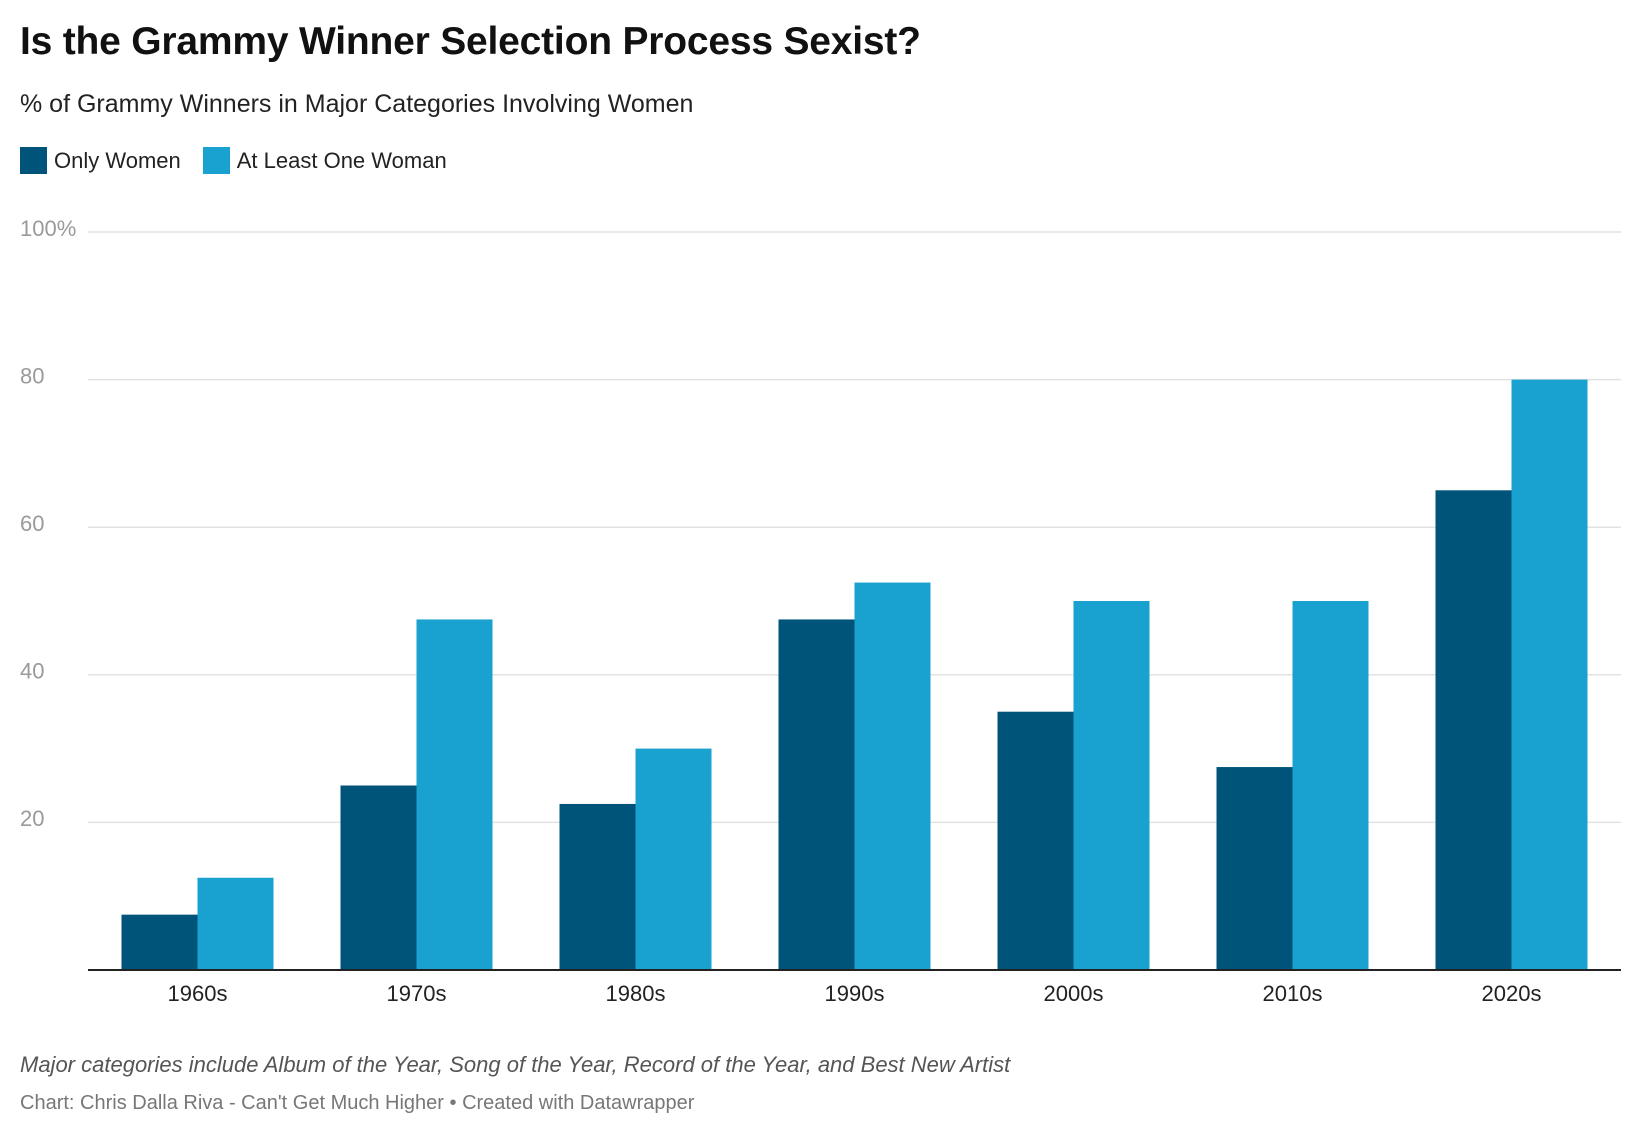  I want to click on bar-at-least-one-woman-2010s: At Least One Woman 2010s: 50, so click(1330, 785).